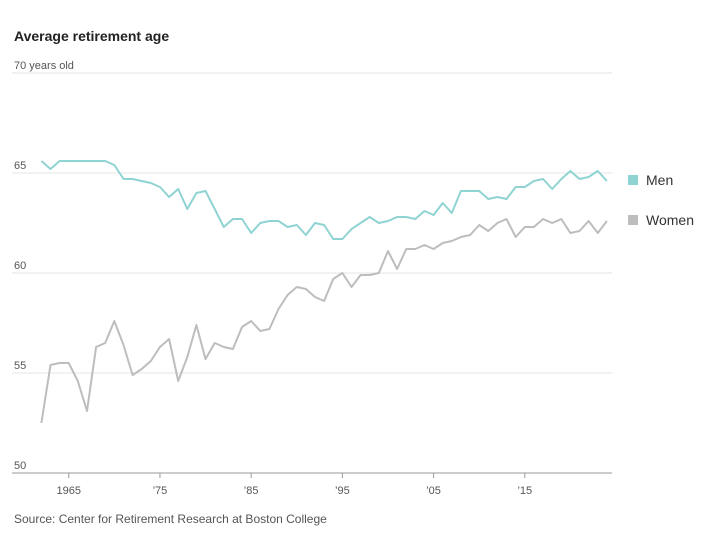 Image resolution: width=718 pixels, height=543 pixels. Describe the element at coordinates (670, 220) in the screenshot. I see `legend-label: Women` at that location.